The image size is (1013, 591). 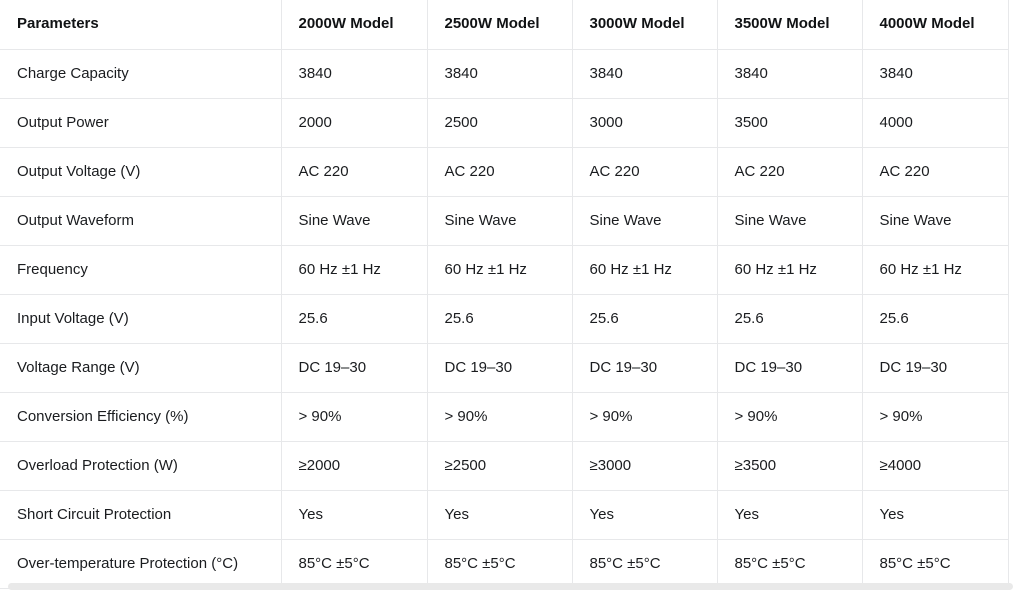 What do you see at coordinates (140, 417) in the screenshot?
I see `param-cell: Conversion Efficiency (%)` at bounding box center [140, 417].